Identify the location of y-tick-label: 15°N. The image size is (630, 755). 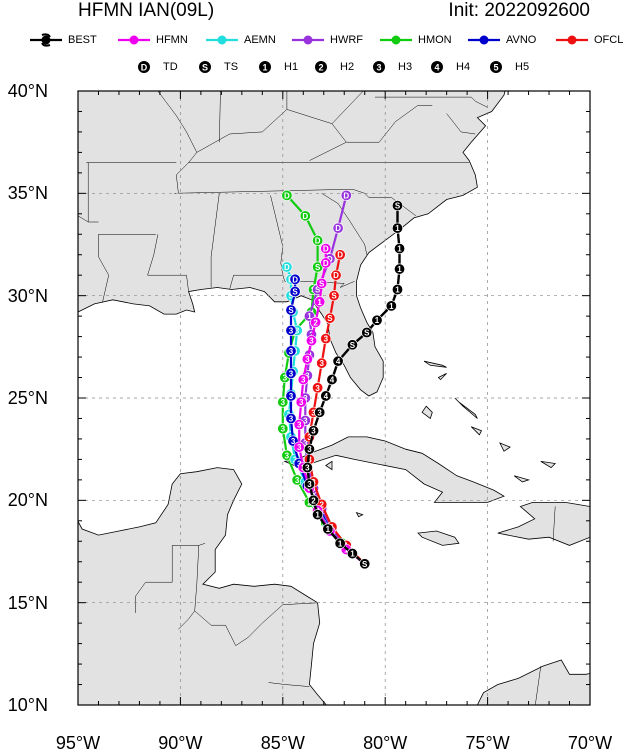
(27, 602).